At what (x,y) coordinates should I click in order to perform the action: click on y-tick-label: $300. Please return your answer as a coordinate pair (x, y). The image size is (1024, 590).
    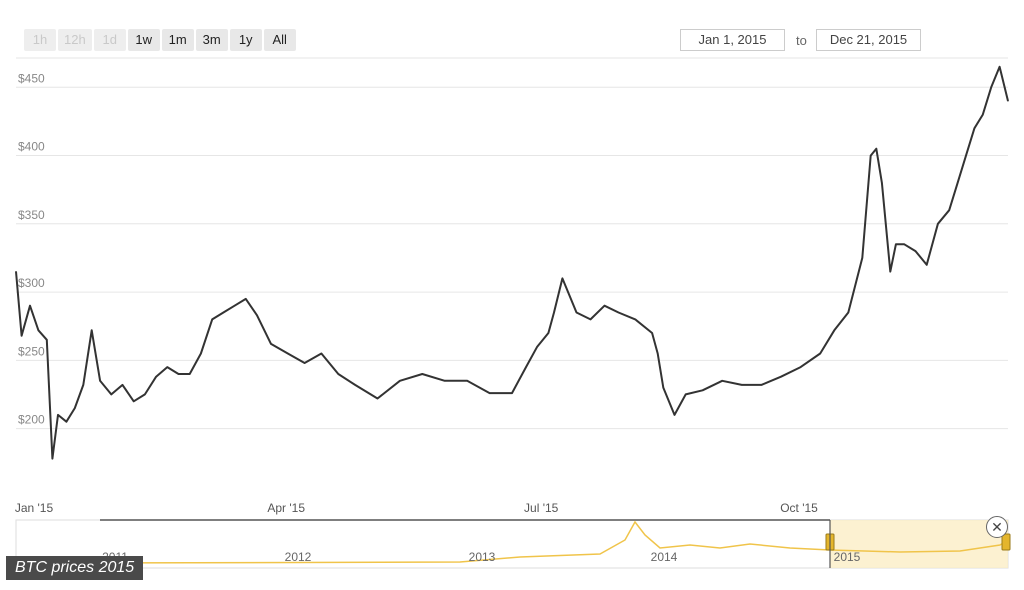
    Looking at the image, I should click on (31, 283).